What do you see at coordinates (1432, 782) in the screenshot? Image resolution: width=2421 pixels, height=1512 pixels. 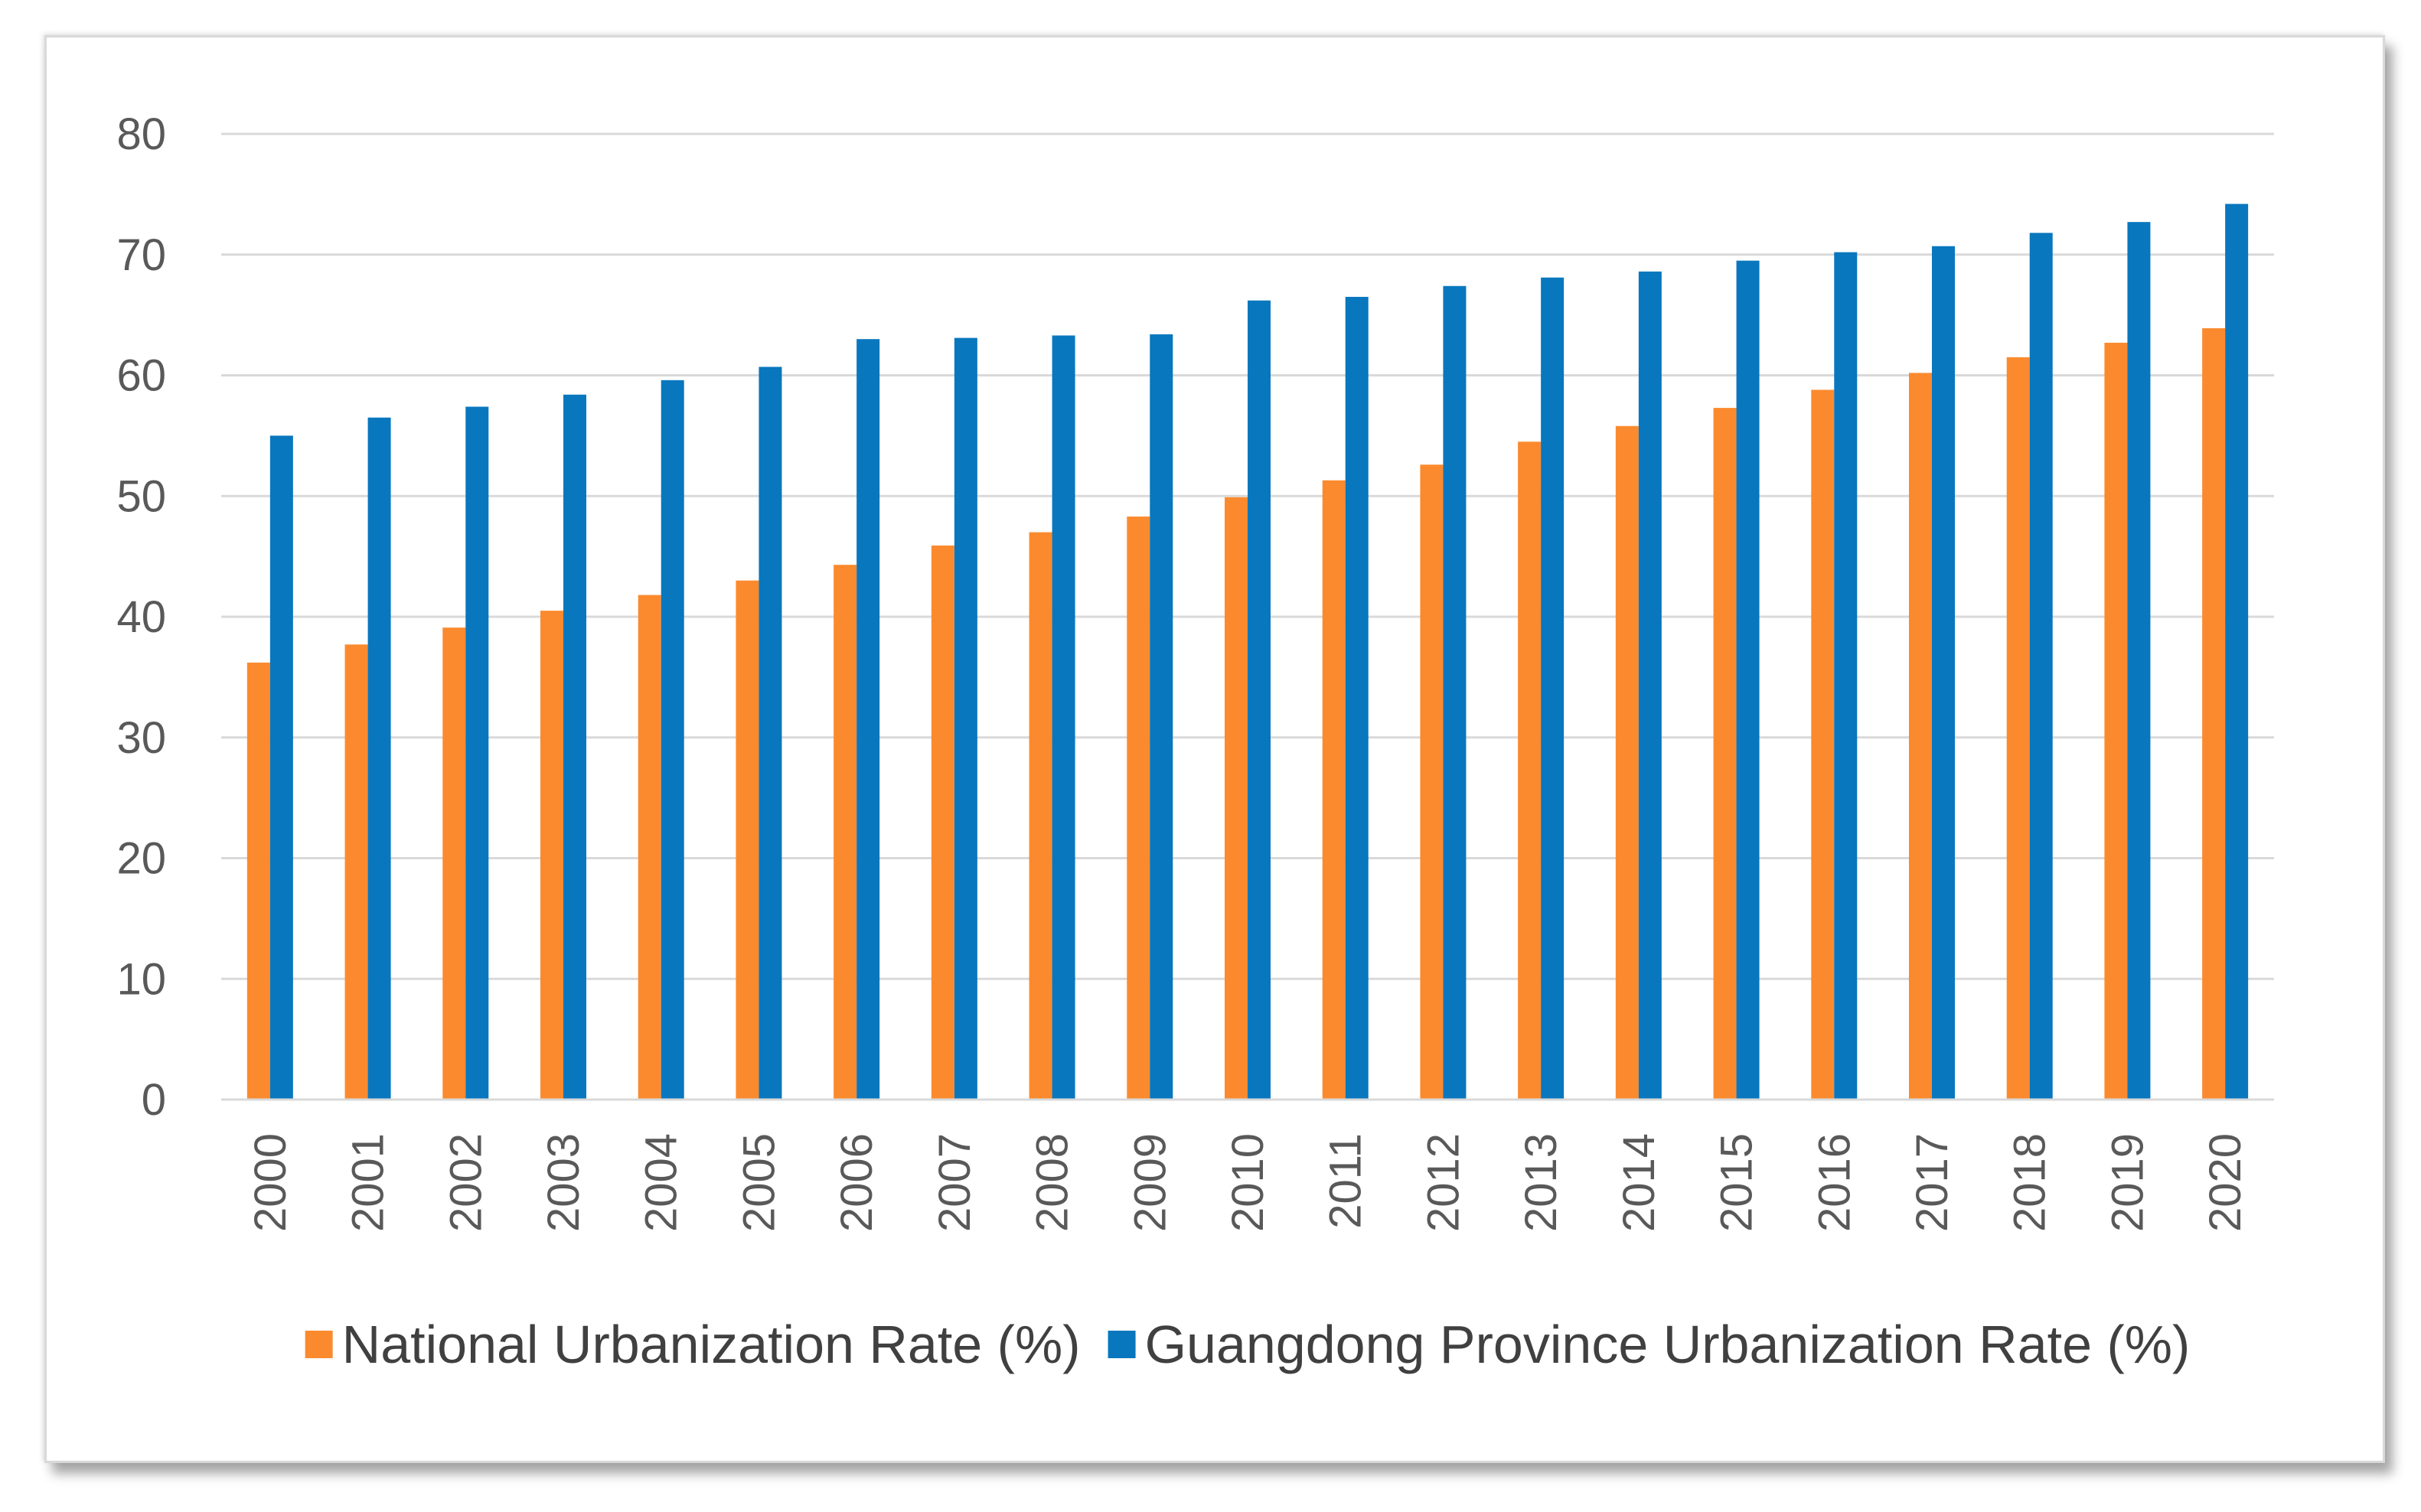 I see `bar-national-2012` at bounding box center [1432, 782].